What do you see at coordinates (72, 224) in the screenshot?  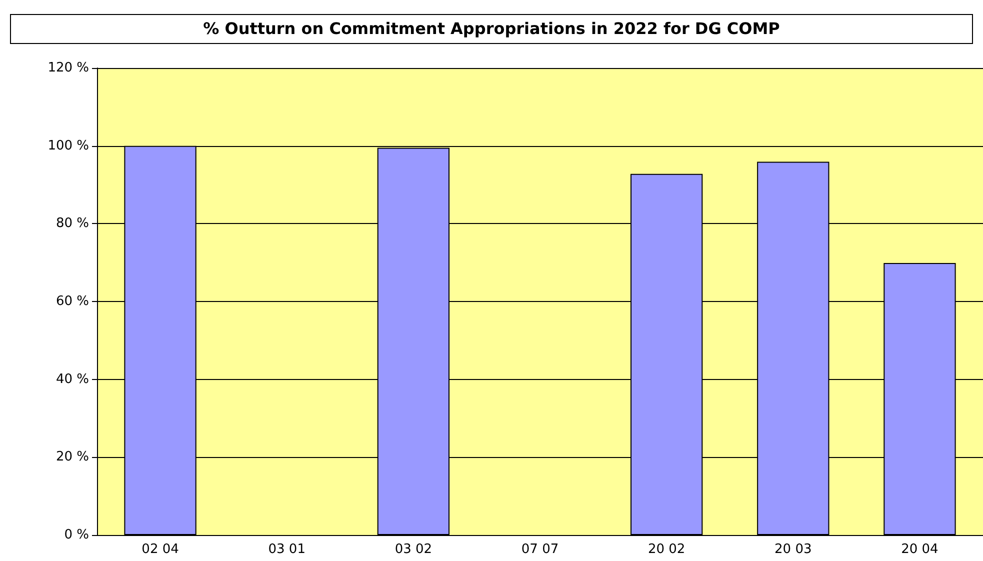 I see `y-tick-label: 80 %` at bounding box center [72, 224].